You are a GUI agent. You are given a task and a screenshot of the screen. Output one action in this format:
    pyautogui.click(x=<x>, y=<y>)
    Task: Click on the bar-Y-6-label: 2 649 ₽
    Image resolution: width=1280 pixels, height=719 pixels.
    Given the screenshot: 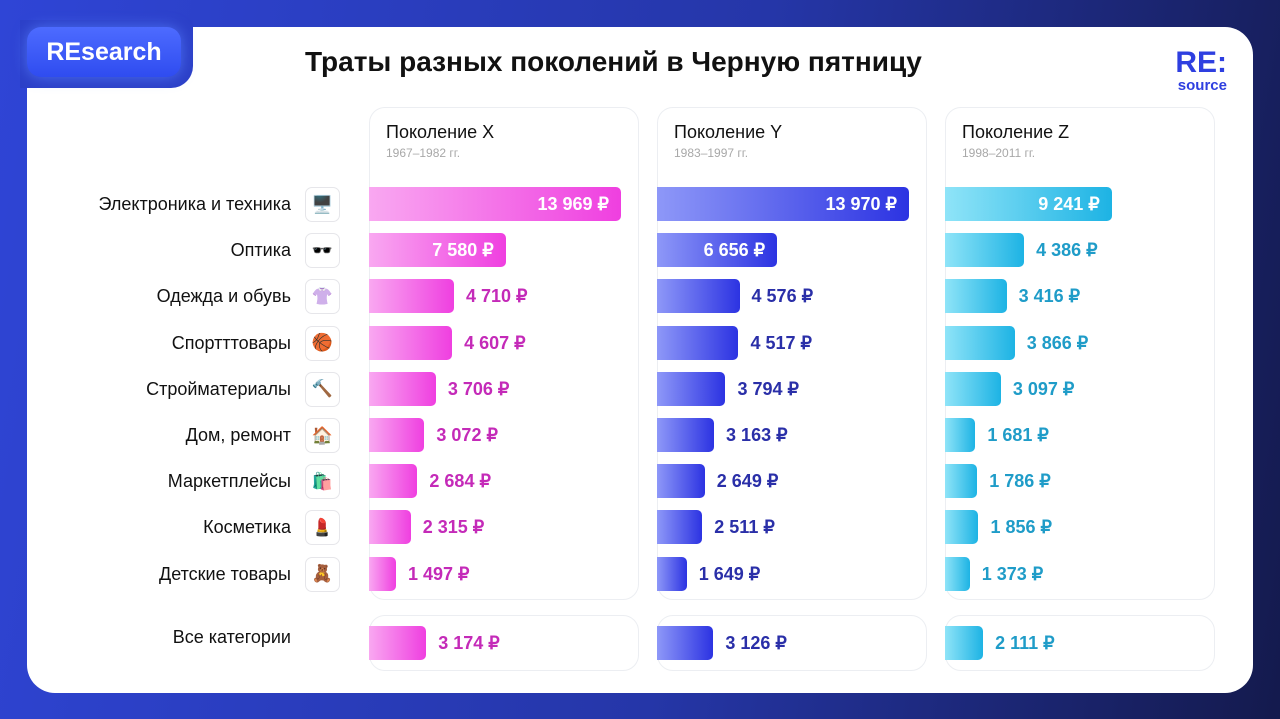 What is the action you would take?
    pyautogui.click(x=747, y=481)
    